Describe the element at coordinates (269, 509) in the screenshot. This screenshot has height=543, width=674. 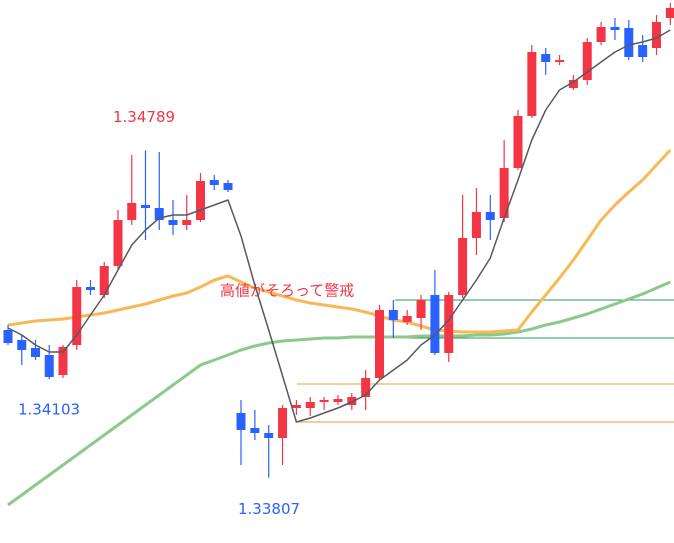
I see `price-label: 1.33807` at that location.